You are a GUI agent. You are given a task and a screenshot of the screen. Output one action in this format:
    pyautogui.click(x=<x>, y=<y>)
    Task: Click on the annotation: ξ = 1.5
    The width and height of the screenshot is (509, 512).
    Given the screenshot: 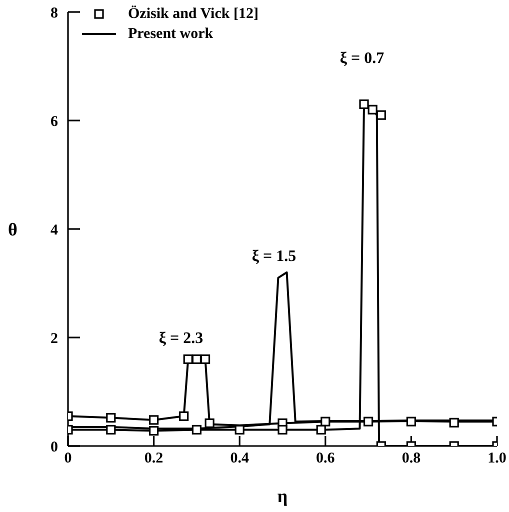 What is the action you would take?
    pyautogui.click(x=274, y=257)
    